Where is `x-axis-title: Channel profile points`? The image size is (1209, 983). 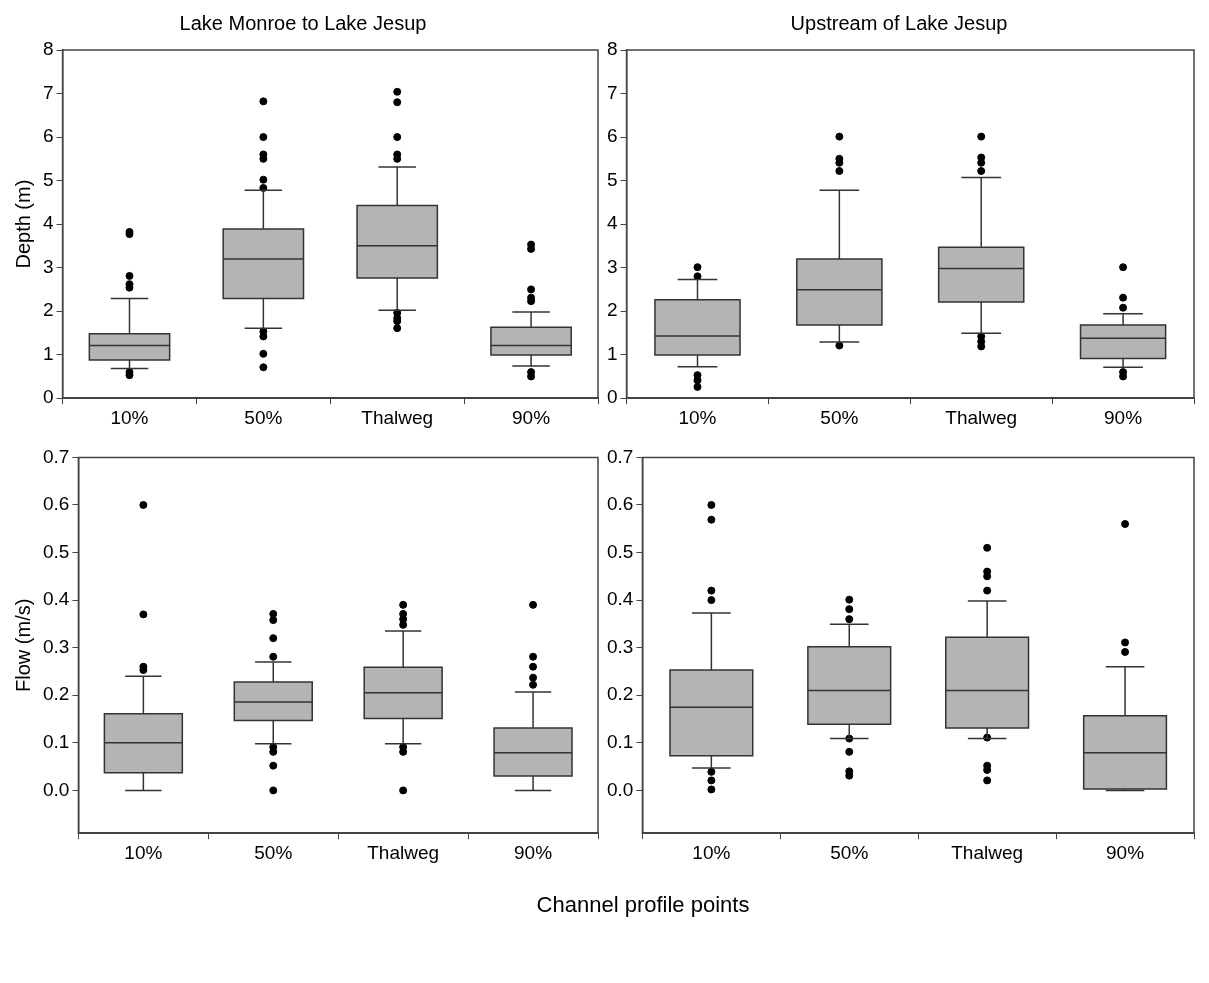
x-axis-title: Channel profile points is located at coordinates (643, 905).